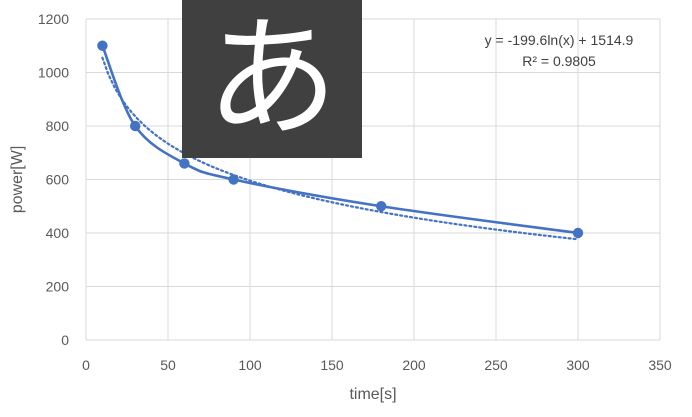  I want to click on x-axis-label: time[s], so click(372, 394).